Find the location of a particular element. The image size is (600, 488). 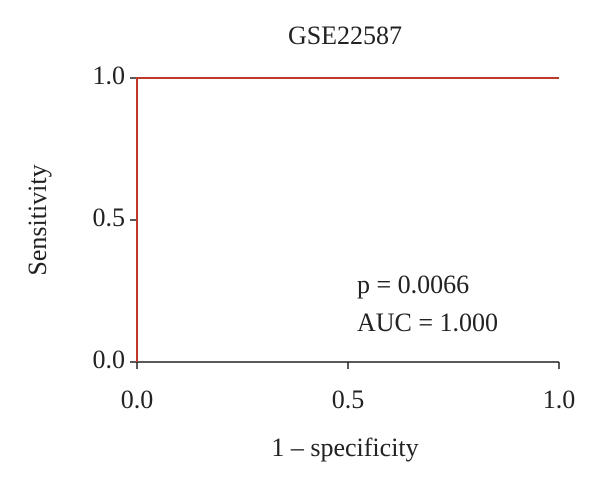

chart-title: GSE22587 is located at coordinates (345, 35).